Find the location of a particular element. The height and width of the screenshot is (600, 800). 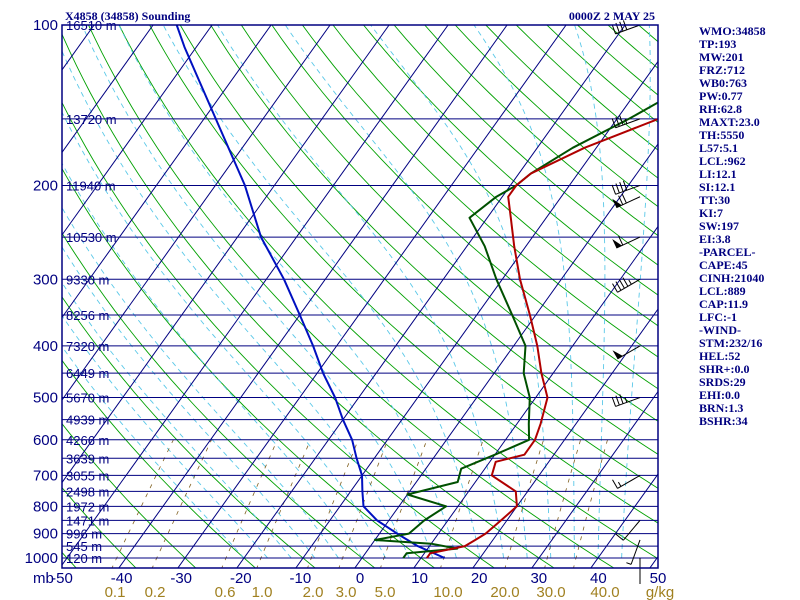

stat-line: BSHR:34 is located at coordinates (723, 421).